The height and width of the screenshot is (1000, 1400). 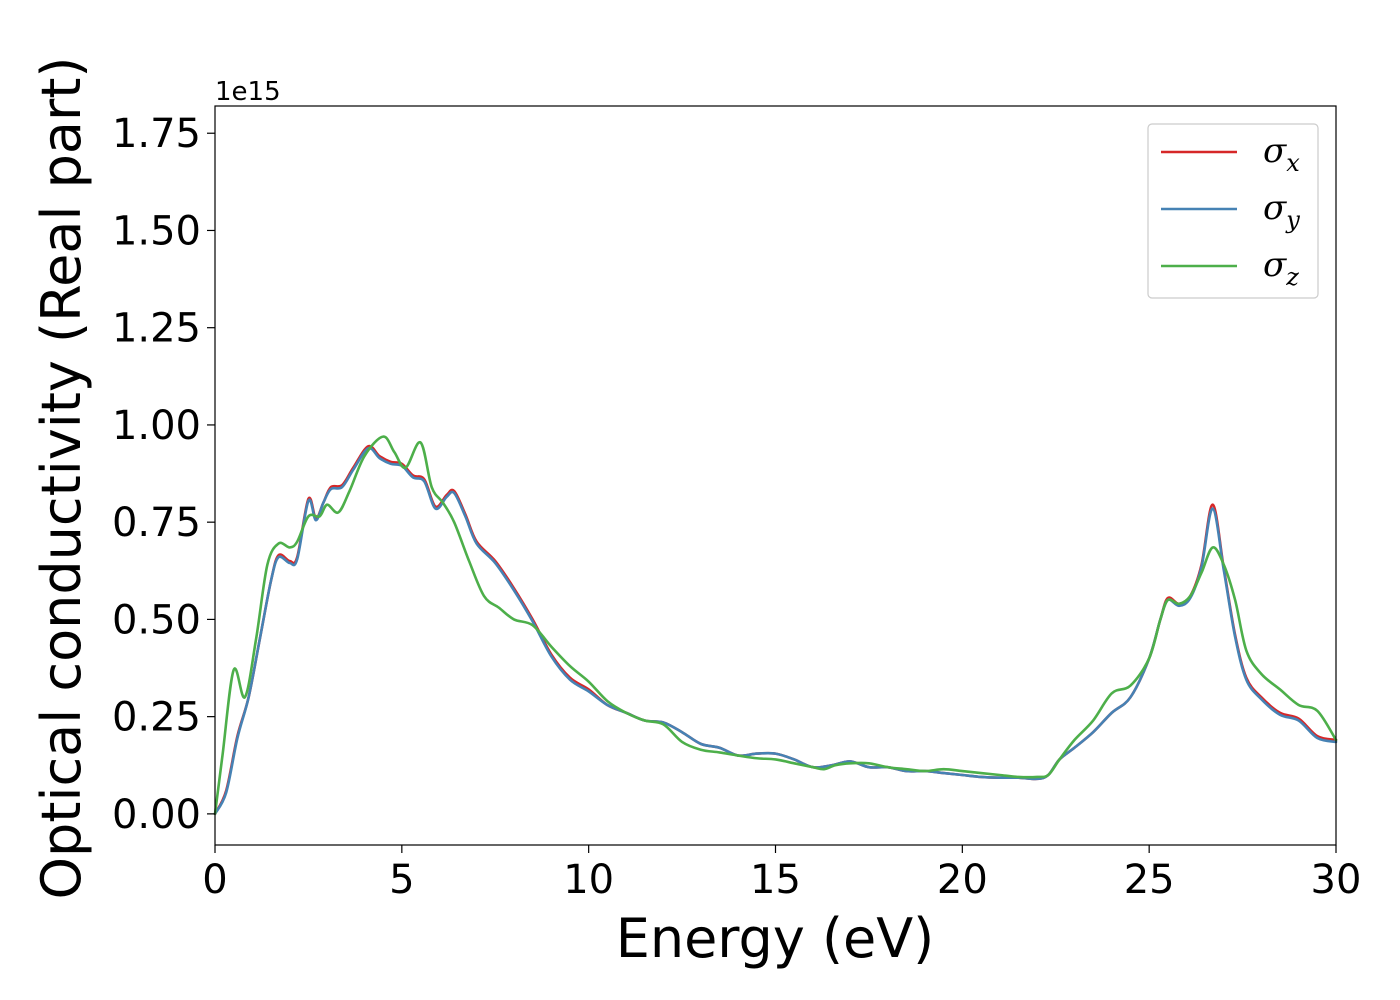 I want to click on y-tick-label: 1.50, so click(x=156, y=231).